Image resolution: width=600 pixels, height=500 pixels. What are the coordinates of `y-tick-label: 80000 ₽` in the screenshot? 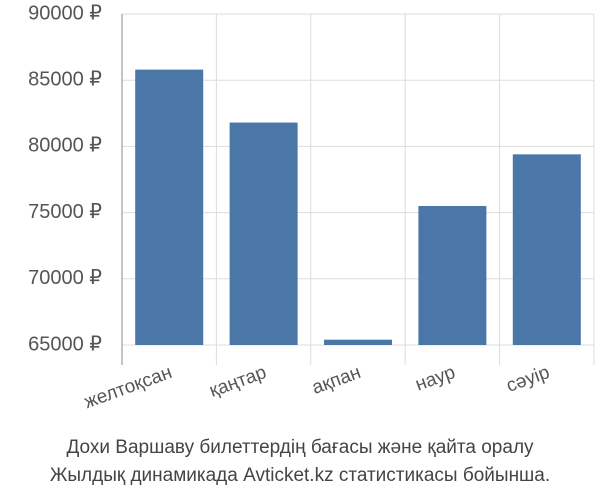 It's located at (65, 146).